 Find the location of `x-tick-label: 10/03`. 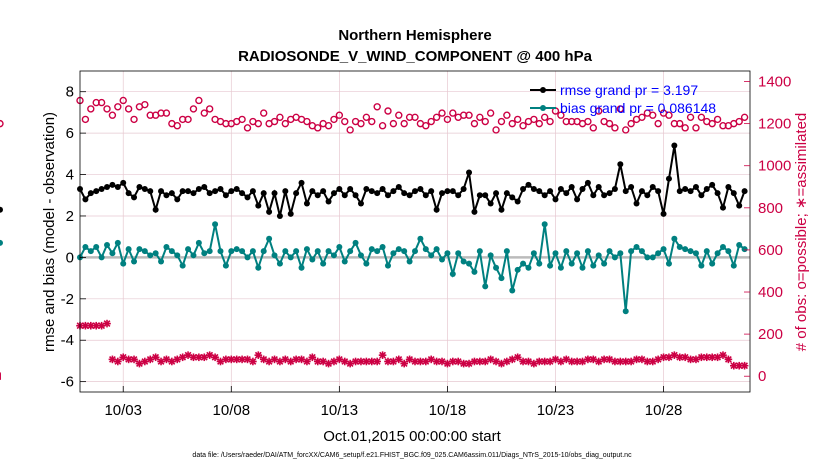

x-tick-label: 10/03 is located at coordinates (123, 410).